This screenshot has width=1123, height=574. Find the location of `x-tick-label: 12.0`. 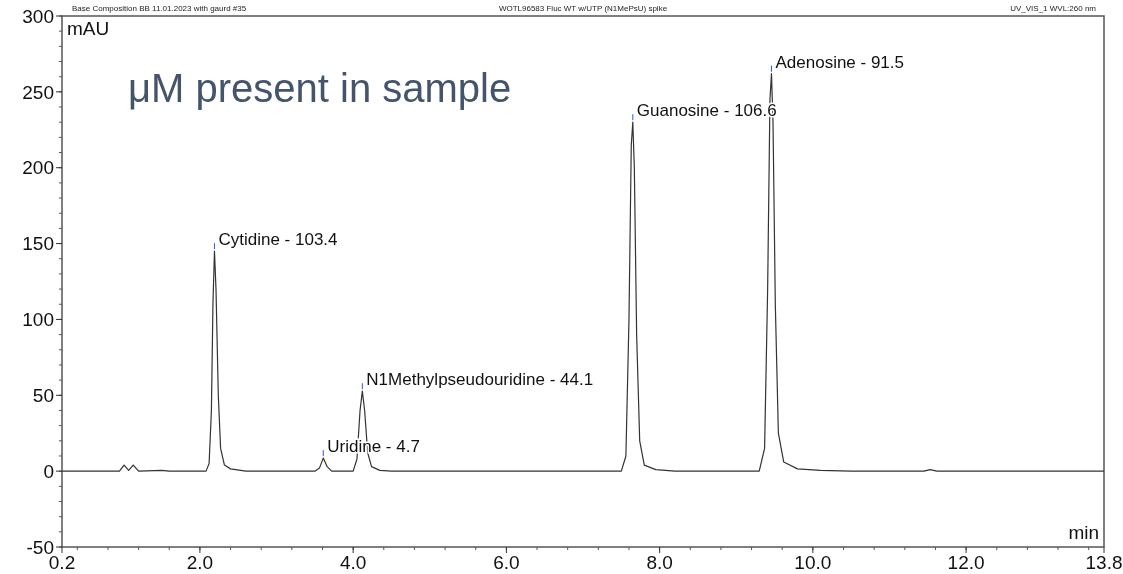

x-tick-label: 12.0 is located at coordinates (966, 562).